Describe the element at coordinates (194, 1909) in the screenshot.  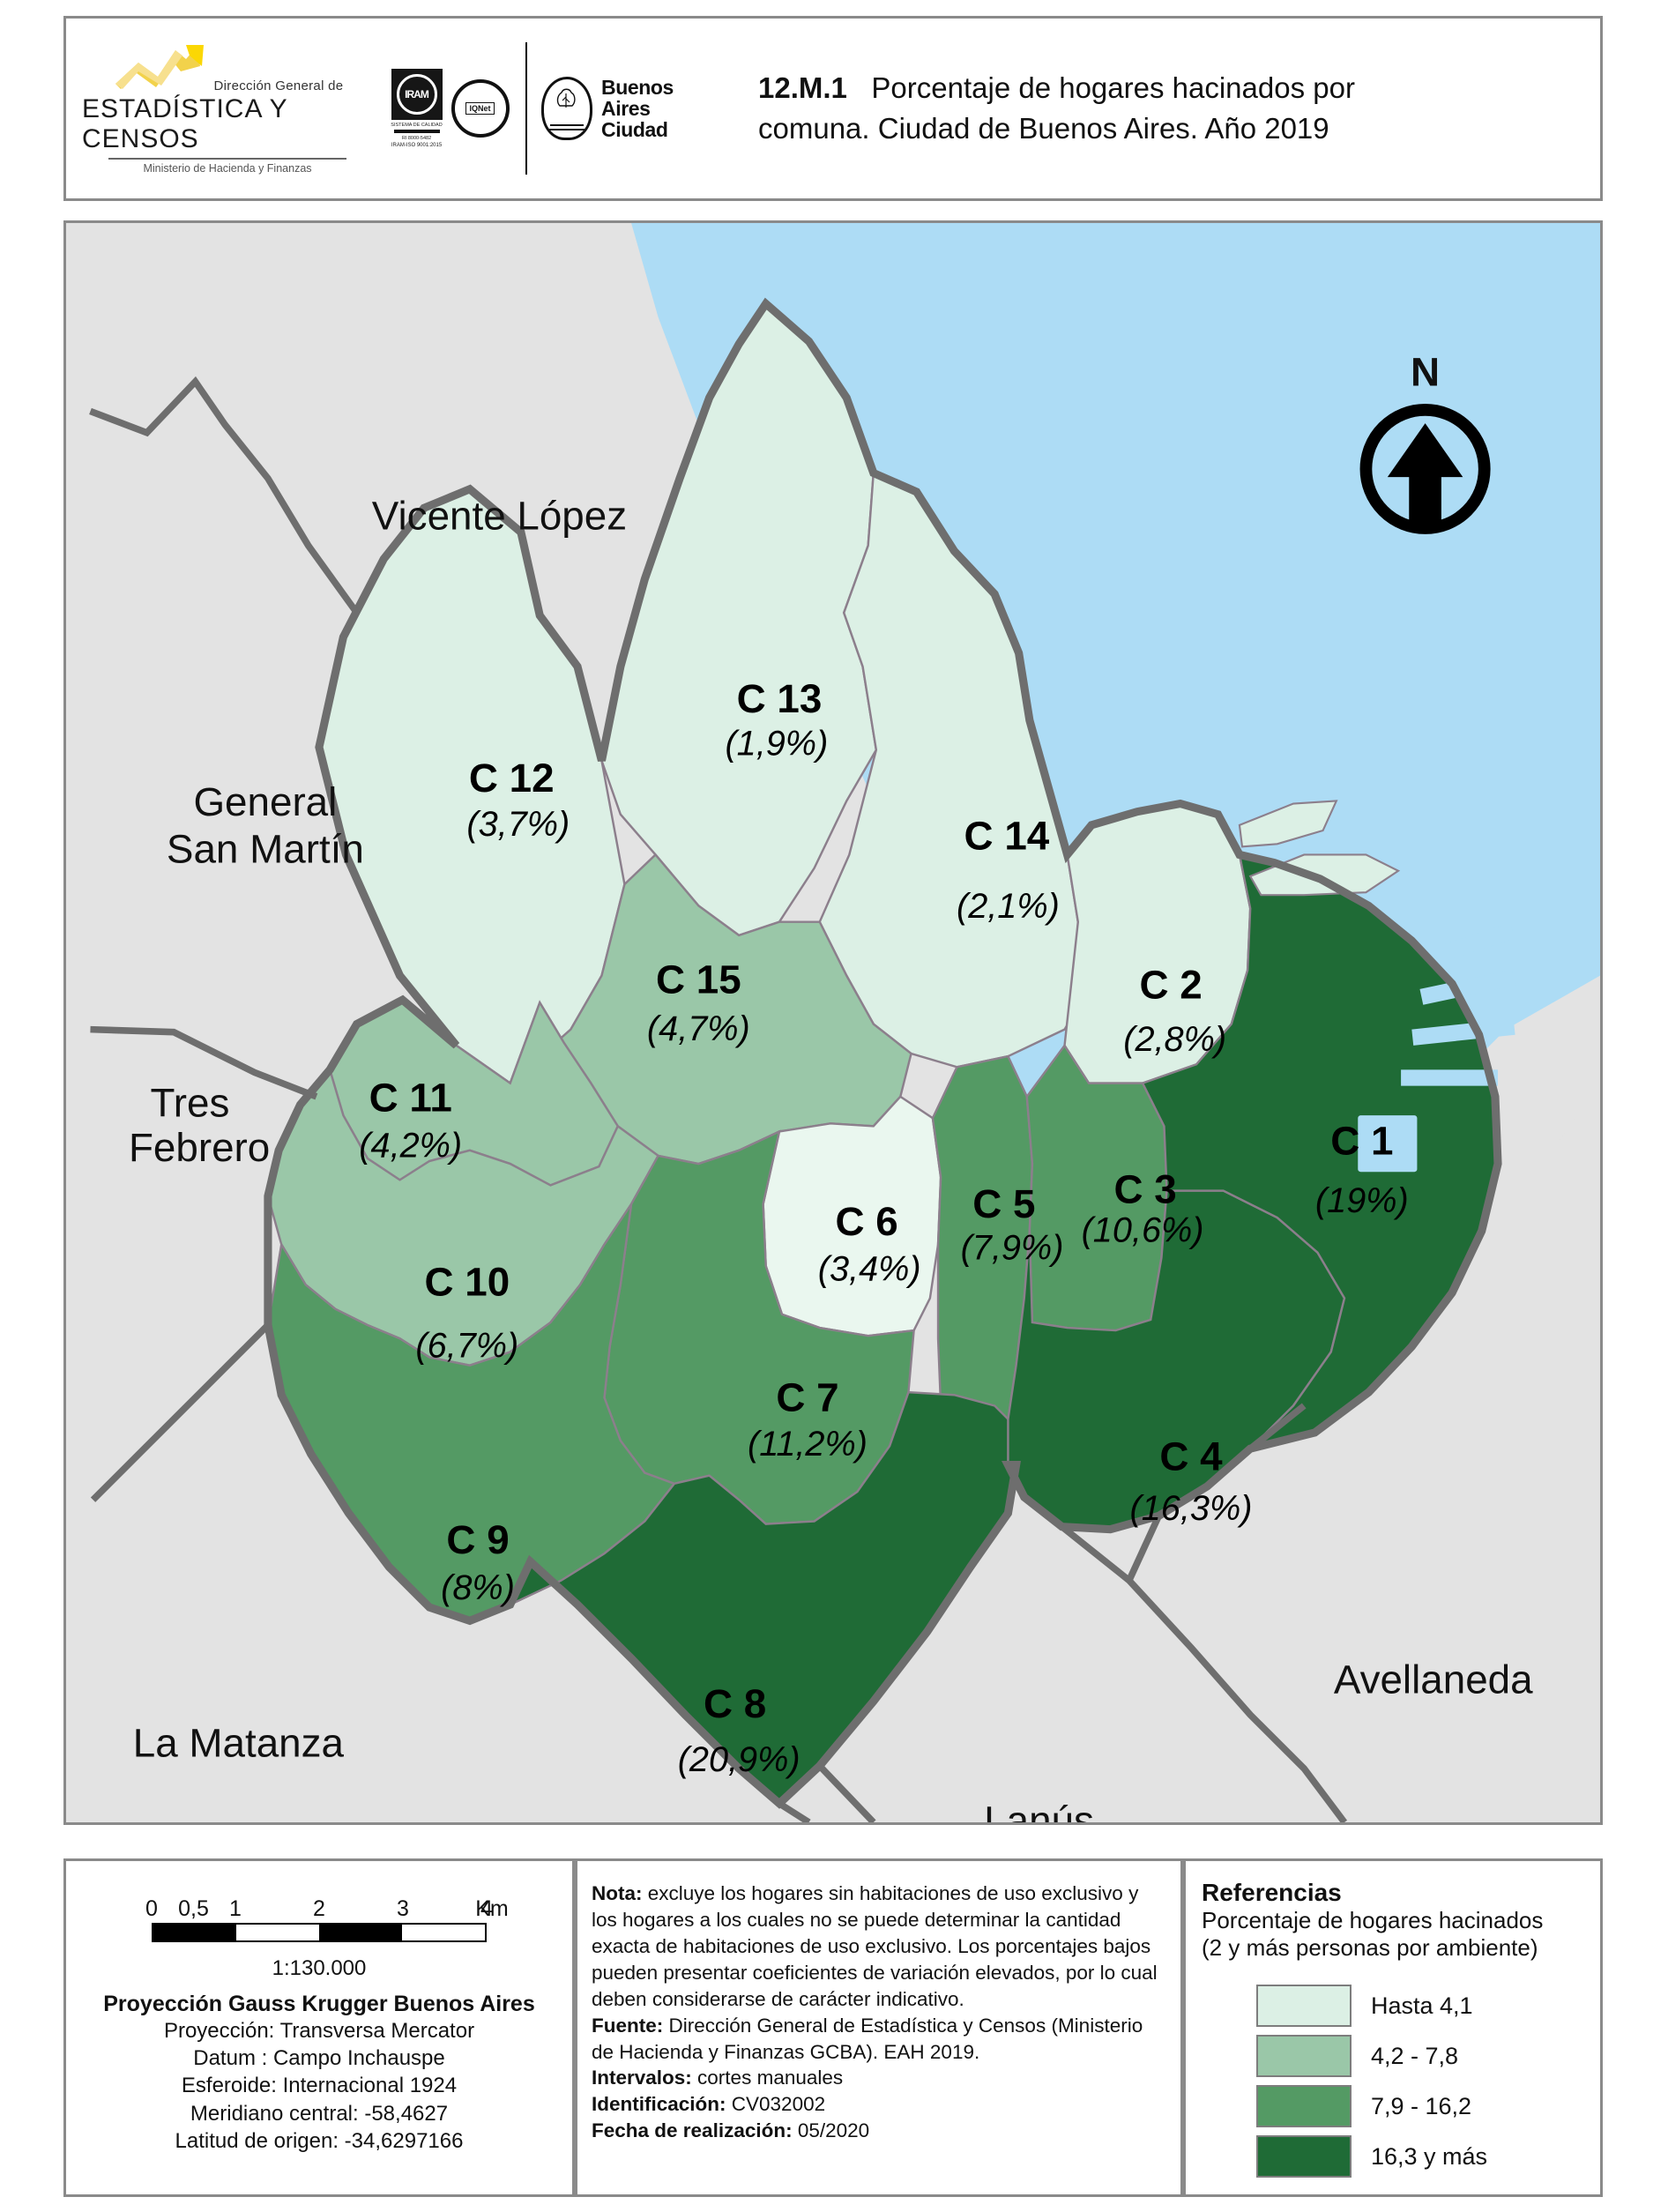
I see `scale-tick-05: 0,5` at that location.